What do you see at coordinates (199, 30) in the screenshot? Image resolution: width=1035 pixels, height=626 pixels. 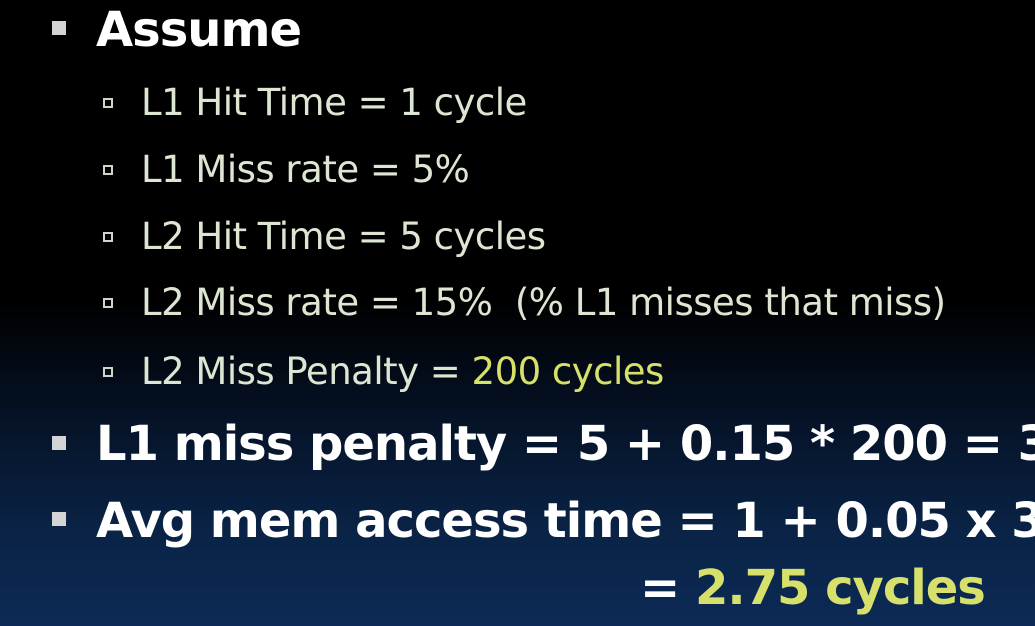 I see `heading-assume: Assume` at bounding box center [199, 30].